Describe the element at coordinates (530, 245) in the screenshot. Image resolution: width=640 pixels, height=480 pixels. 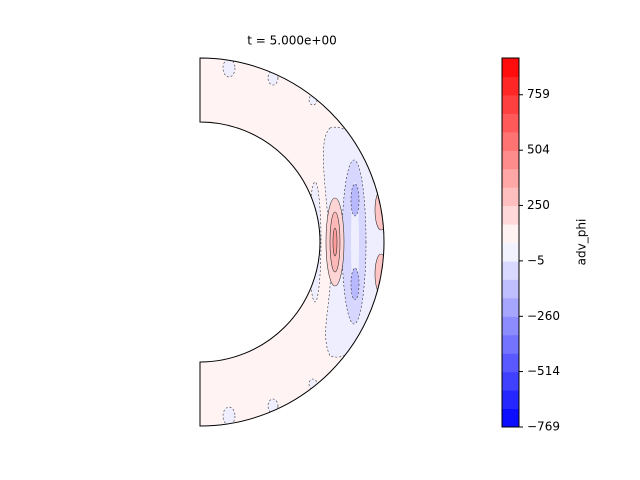
I see `colorbar: −769 −514 −260 −5 250 504 759` at that location.